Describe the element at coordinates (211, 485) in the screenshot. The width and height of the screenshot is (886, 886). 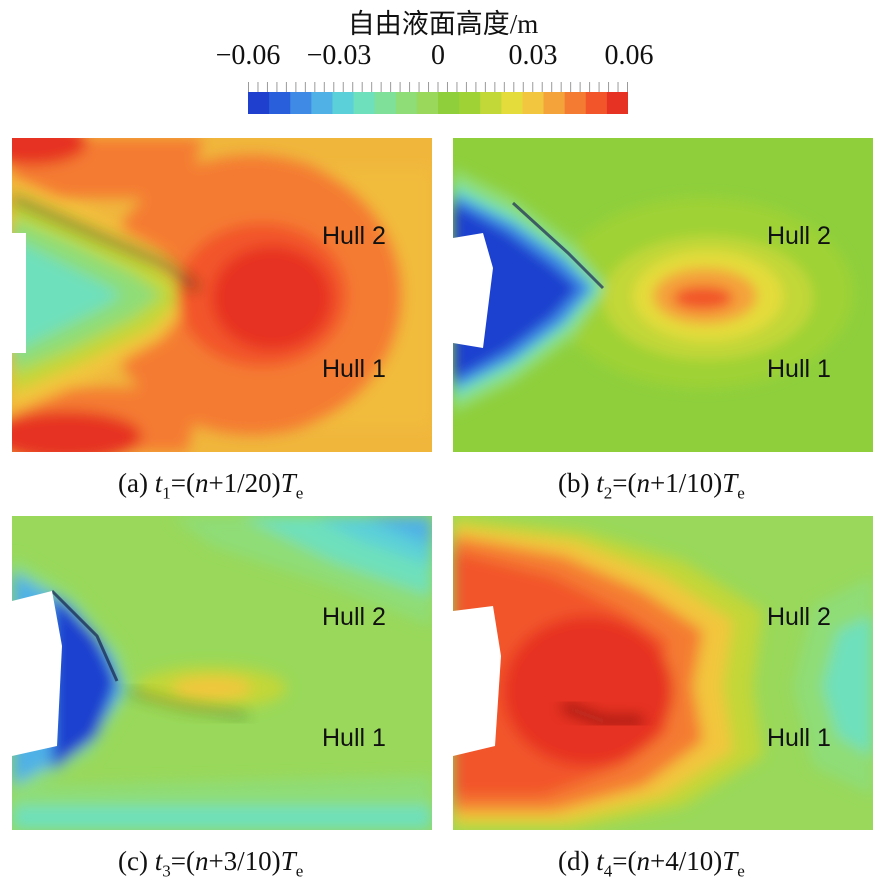
I see `caption-a: (a) t1=(n+1/20)Te` at that location.